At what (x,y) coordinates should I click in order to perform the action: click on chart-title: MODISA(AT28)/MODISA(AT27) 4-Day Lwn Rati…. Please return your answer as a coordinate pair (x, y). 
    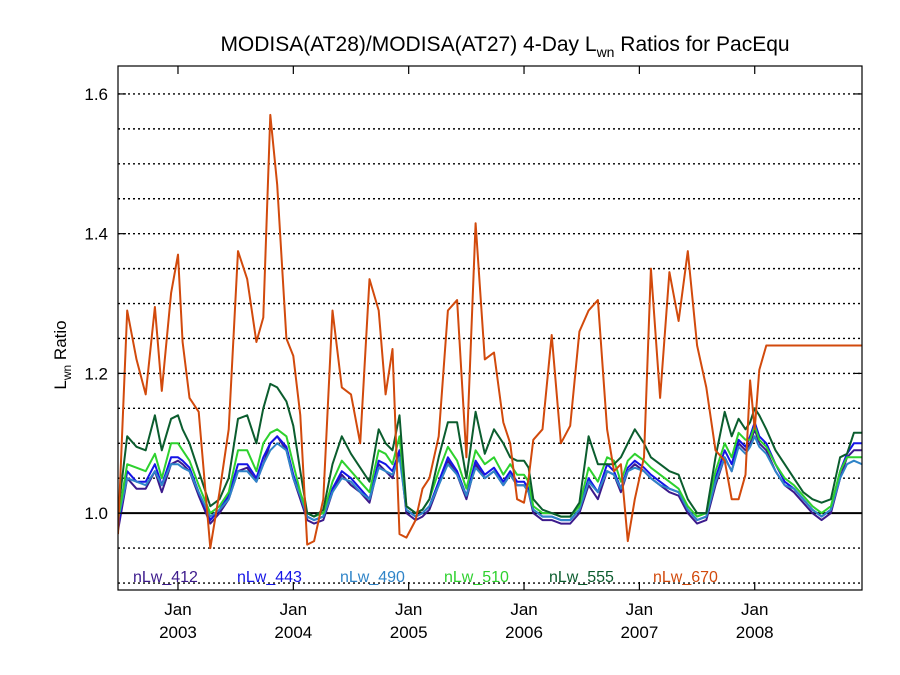
    Looking at the image, I should click on (504, 46).